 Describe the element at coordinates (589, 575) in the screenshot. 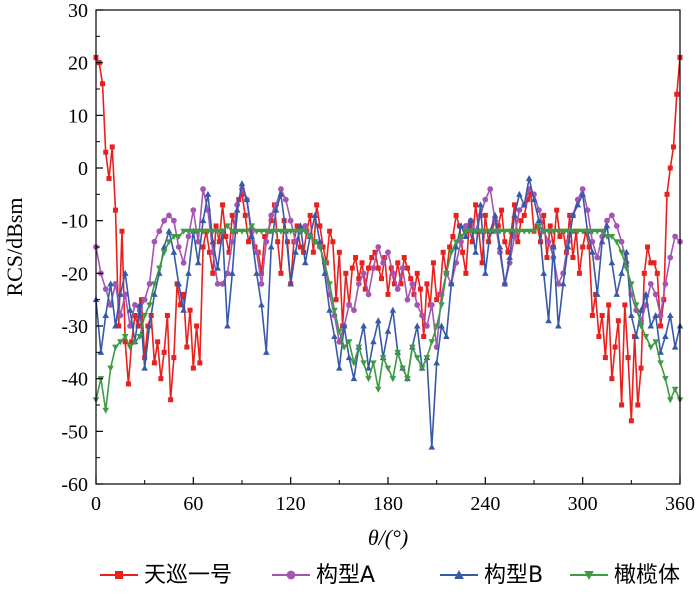

I see `legend-marker` at that location.